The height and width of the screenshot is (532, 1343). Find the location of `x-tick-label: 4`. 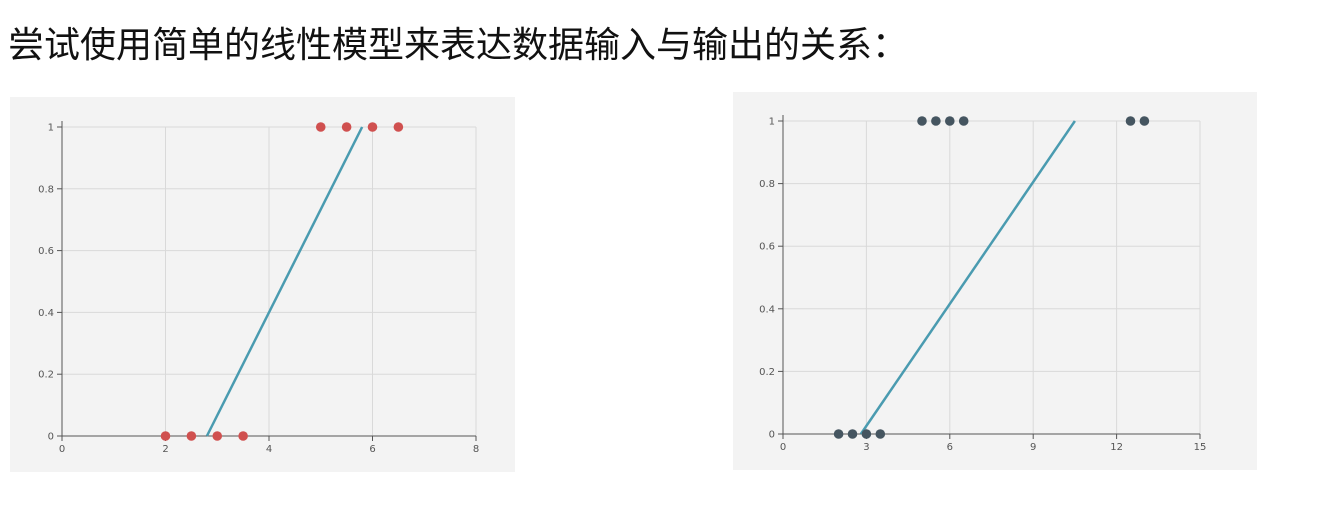

x-tick-label: 4 is located at coordinates (269, 449).